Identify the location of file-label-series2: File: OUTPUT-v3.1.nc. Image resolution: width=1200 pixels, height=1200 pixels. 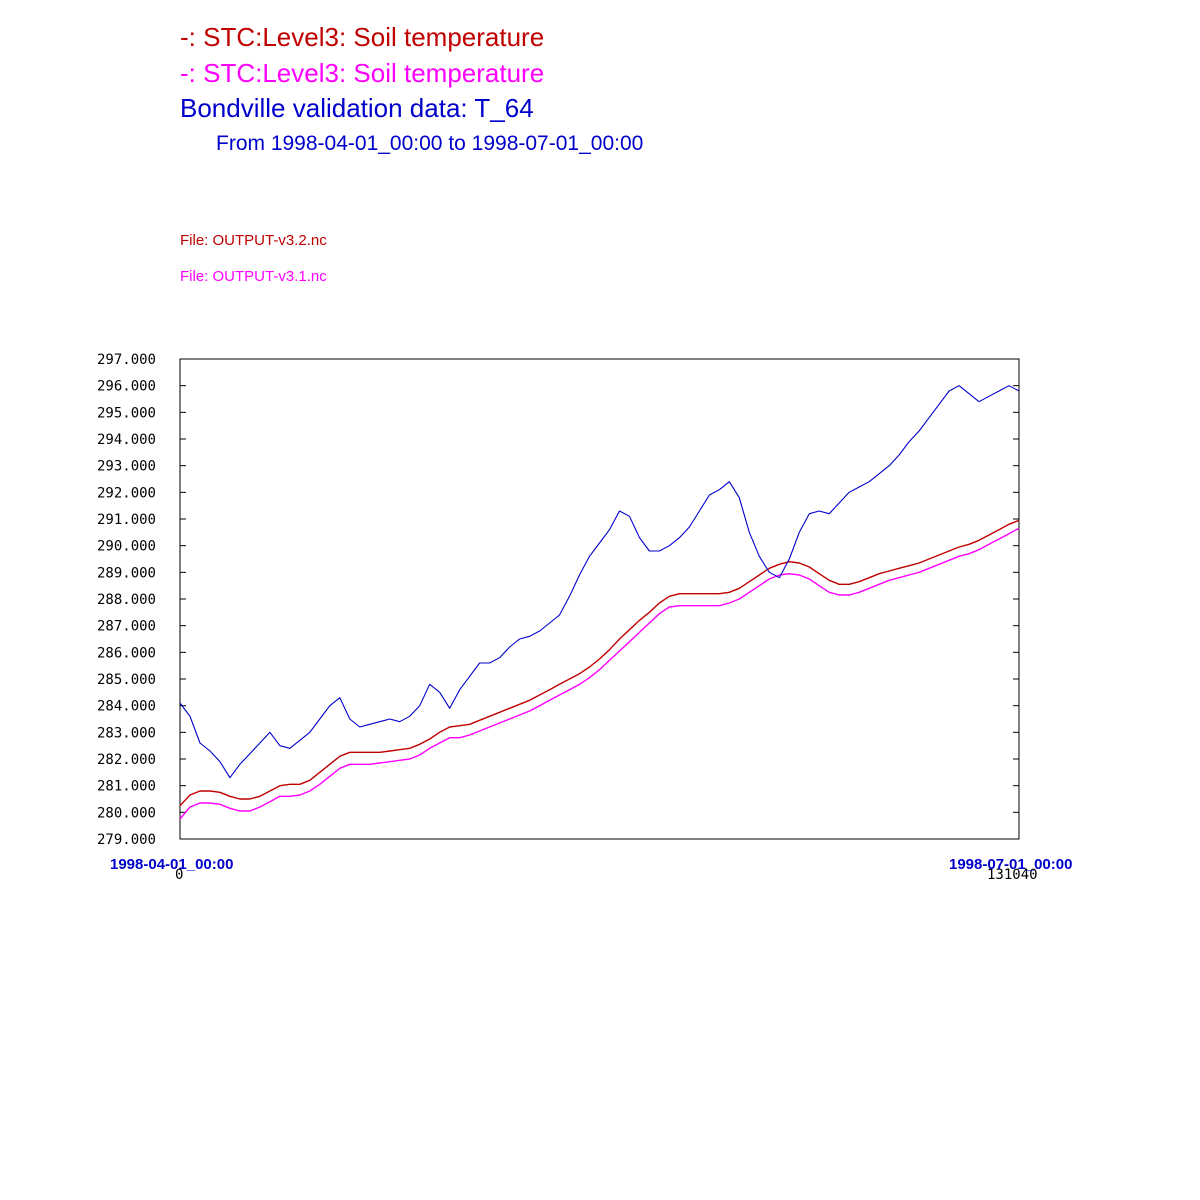
(253, 276).